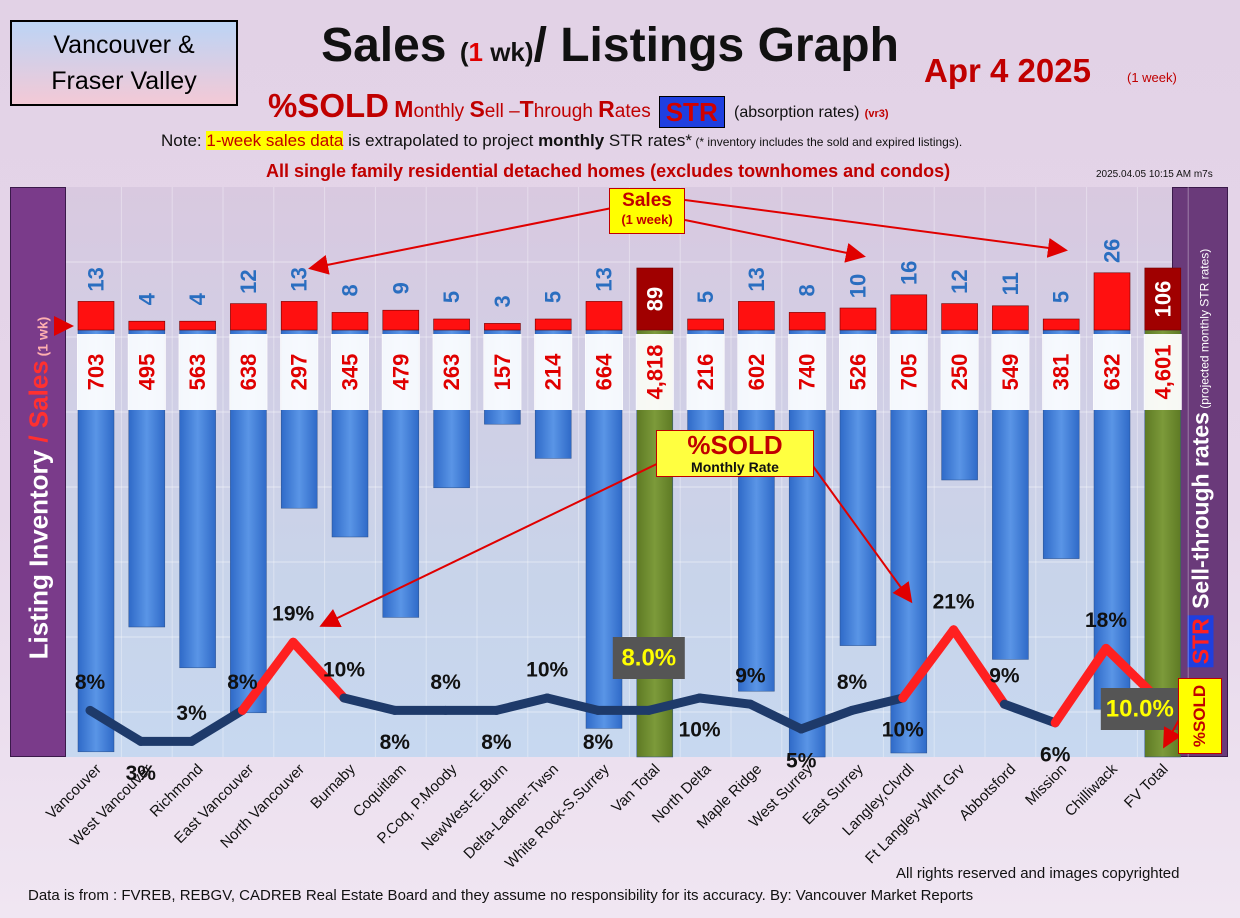  I want to click on sales-bar-richmond, so click(197, 325).